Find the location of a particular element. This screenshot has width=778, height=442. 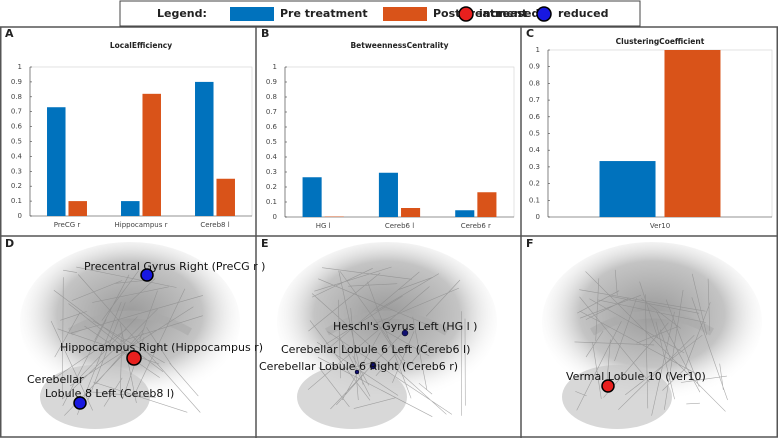

plot-area is located at coordinates (660, 133).